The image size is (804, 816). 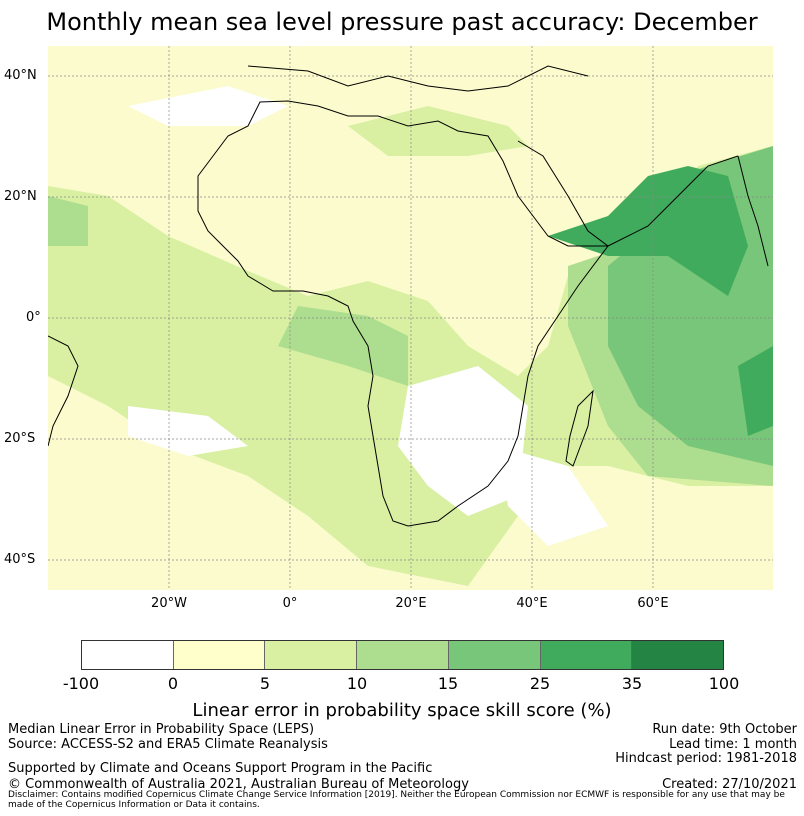 I want to click on lat-label-40n: 40°N, so click(x=20, y=75).